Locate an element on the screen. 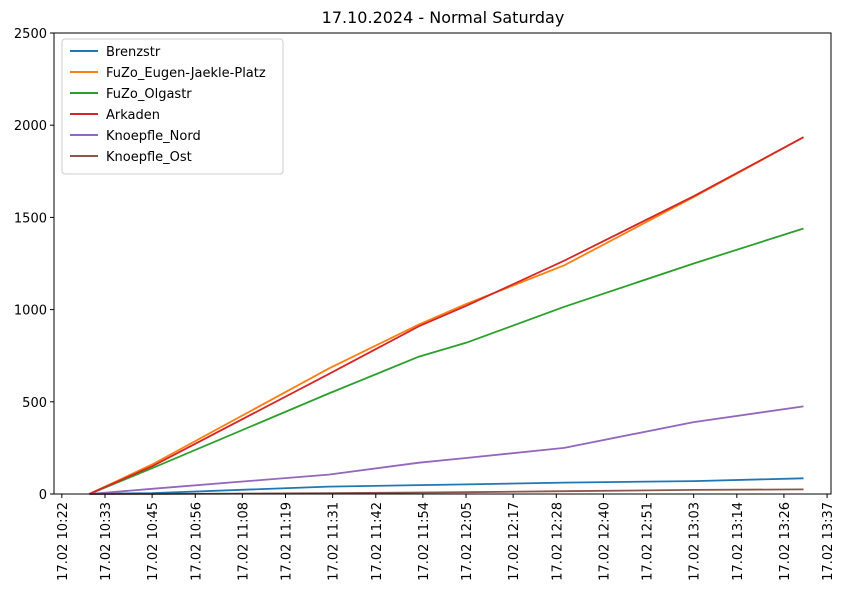 Image resolution: width=842 pixels, height=598 pixels. x-tick-label: 17.02 11:08 is located at coordinates (243, 541).